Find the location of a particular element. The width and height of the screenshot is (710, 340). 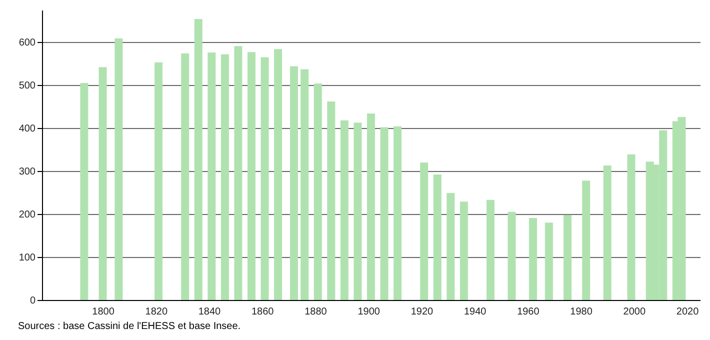

x-tick-label: 1960 is located at coordinates (528, 312).